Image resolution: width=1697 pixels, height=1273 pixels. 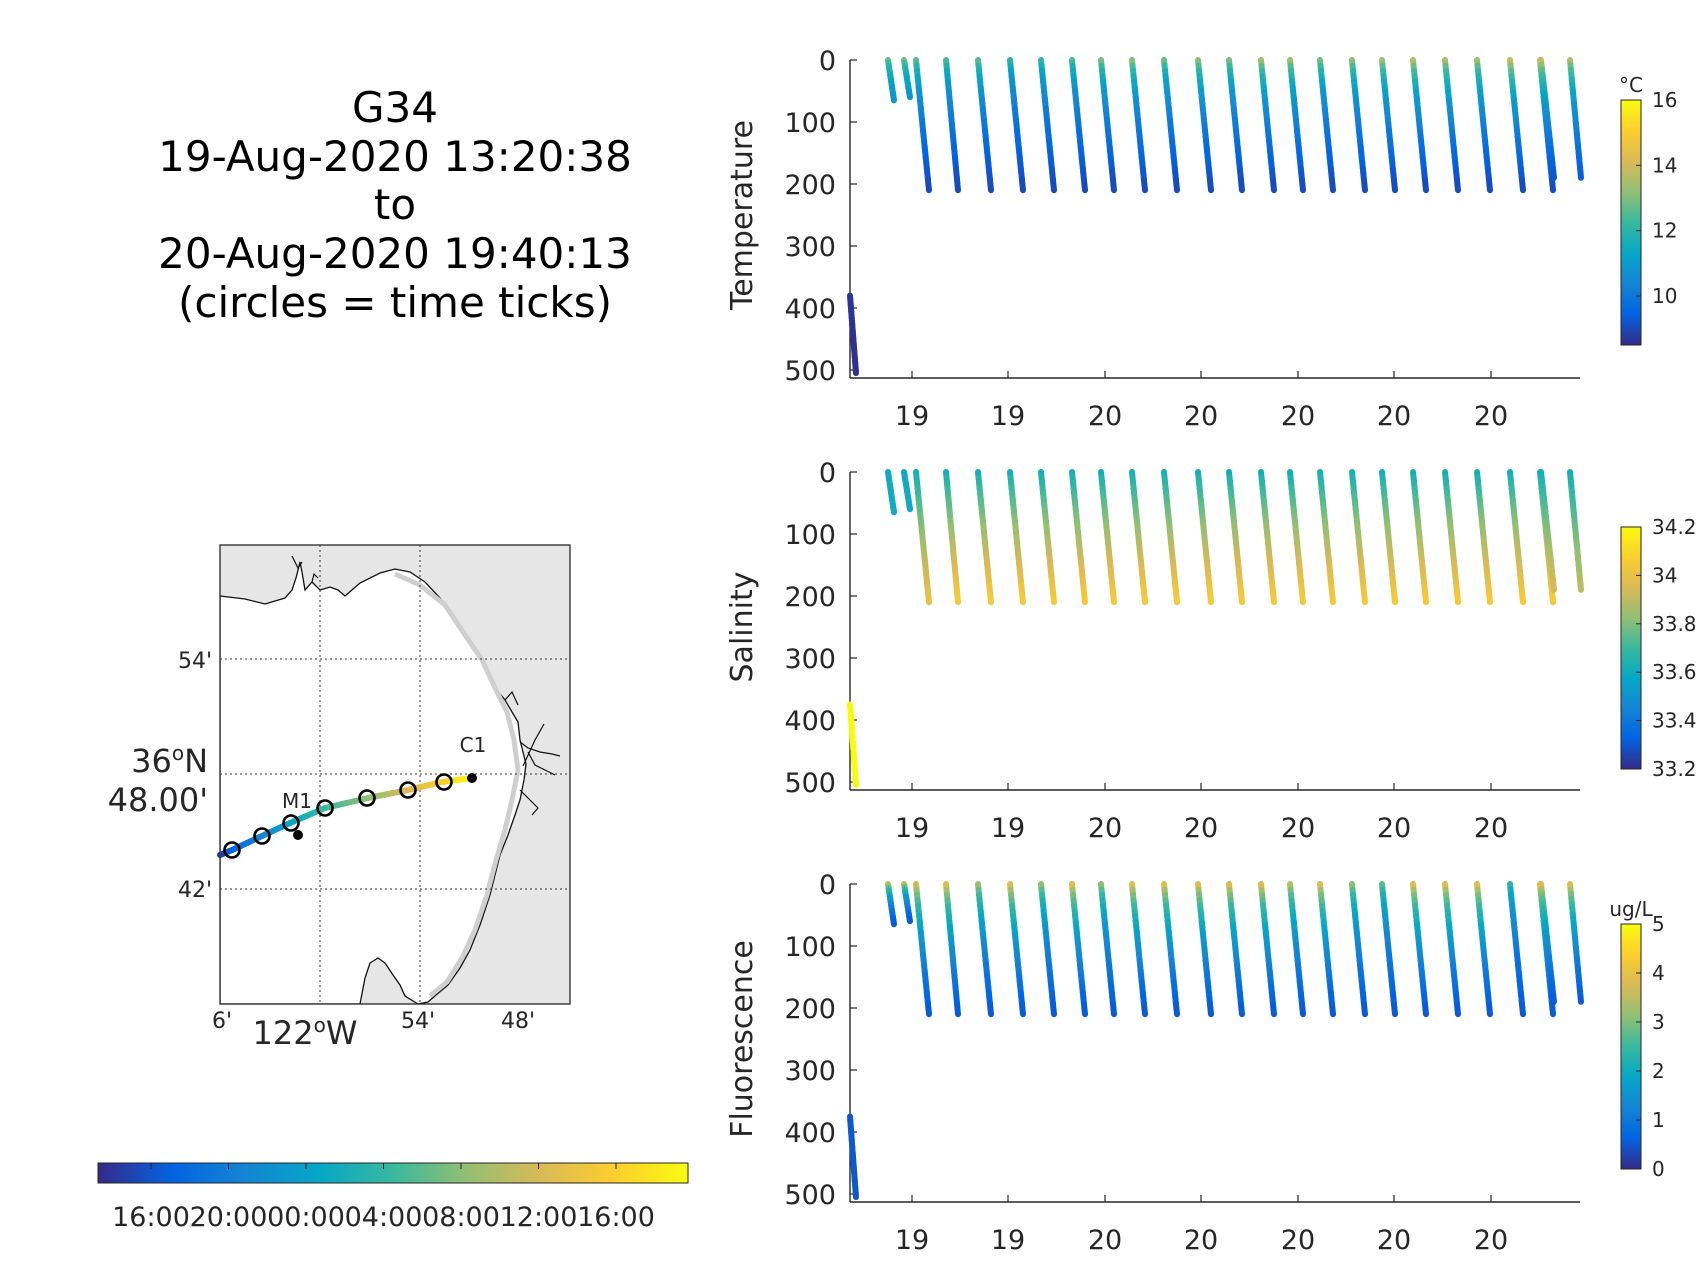 I want to click on map-lon-degrees: 122, so click(x=283, y=1033).